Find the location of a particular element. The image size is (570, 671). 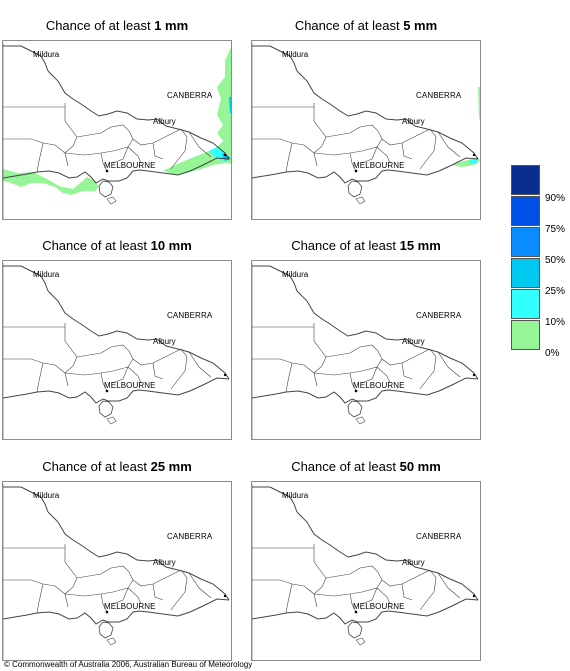

rainfall-map-0: Mildura CANBERRA Albury MELBOURNE is located at coordinates (117, 130).